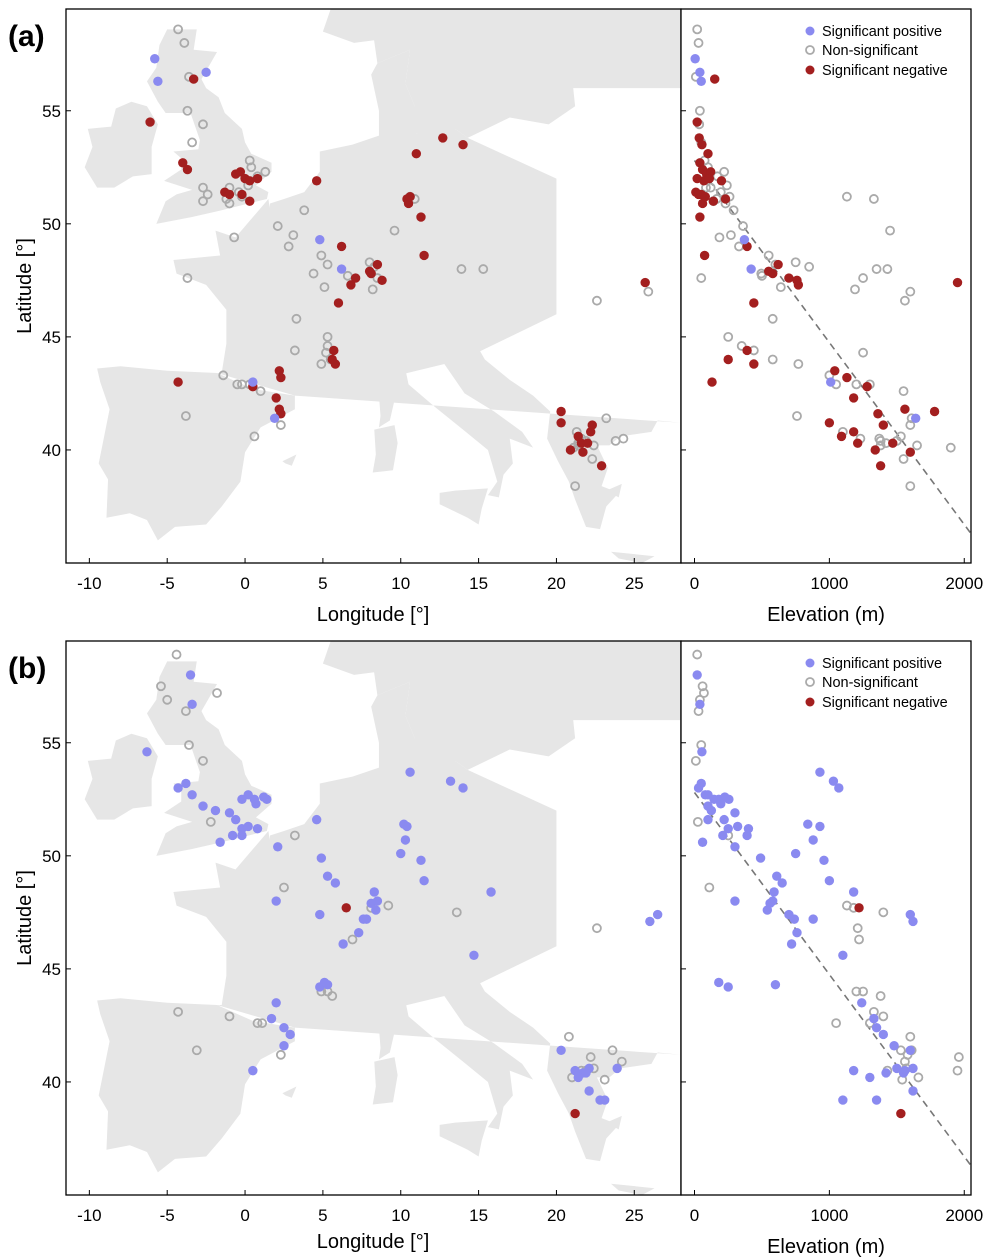 This screenshot has width=996, height=1258. What do you see at coordinates (89, 1215) in the screenshot?
I see `map-b-x-tick-label: -10` at bounding box center [89, 1215].